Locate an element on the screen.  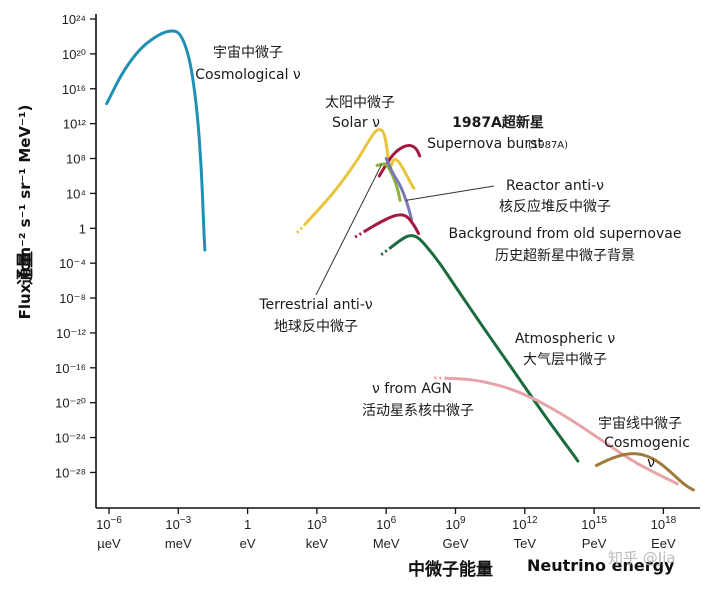
series-background_sn-label-en: Background from old supernovae is located at coordinates (565, 234).